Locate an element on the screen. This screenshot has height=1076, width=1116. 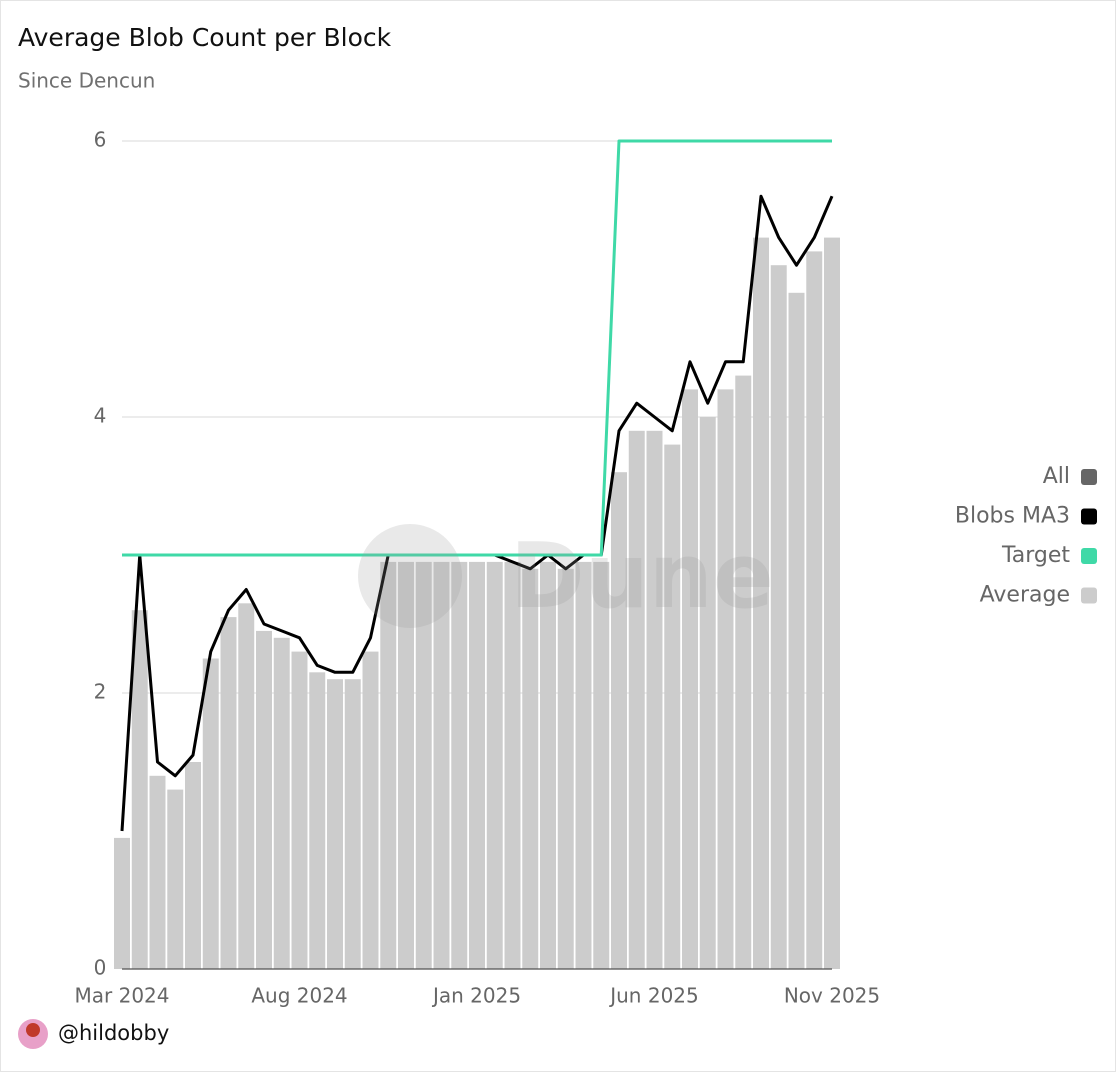
chart-title: Average Blob Count per Block is located at coordinates (205, 37).